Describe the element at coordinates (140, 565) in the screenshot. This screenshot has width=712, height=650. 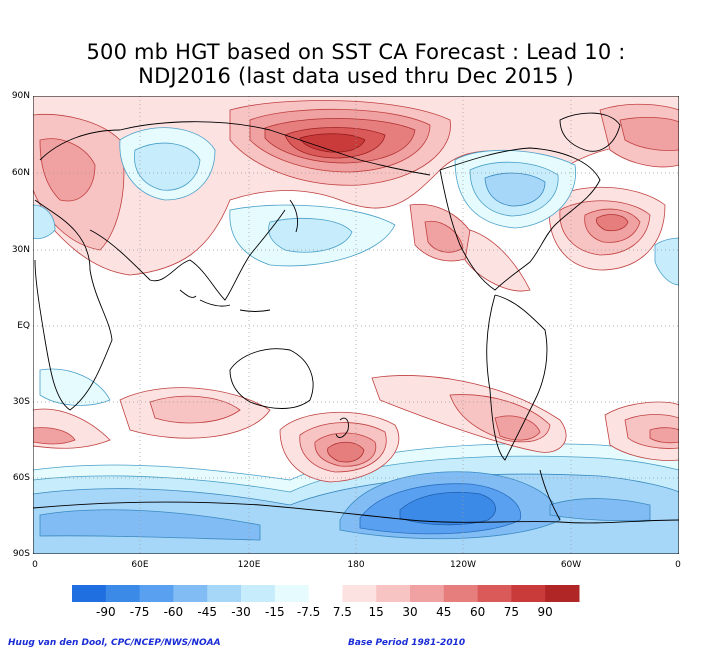
I see `lon-tick-label: 60E` at that location.